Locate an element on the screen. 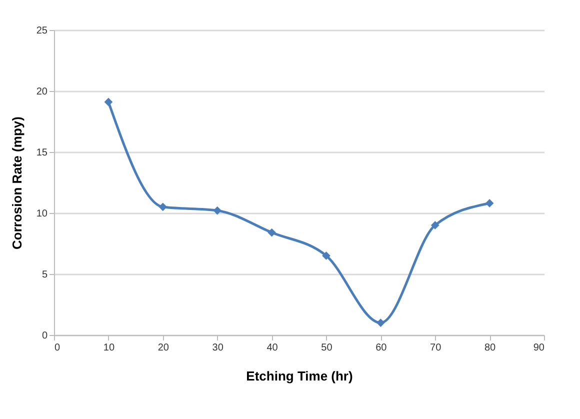 The width and height of the screenshot is (580, 419). x-tick-label: 40 is located at coordinates (272, 348).